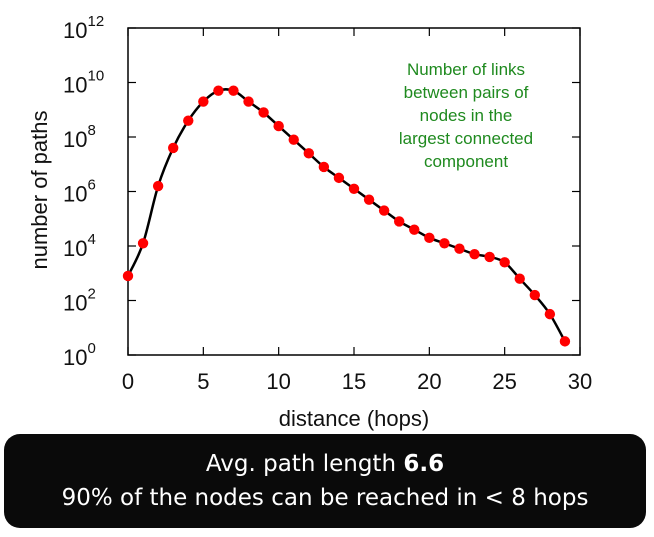 This screenshot has height=537, width=654. Describe the element at coordinates (466, 138) in the screenshot. I see `annotation-line: largest connected` at that location.